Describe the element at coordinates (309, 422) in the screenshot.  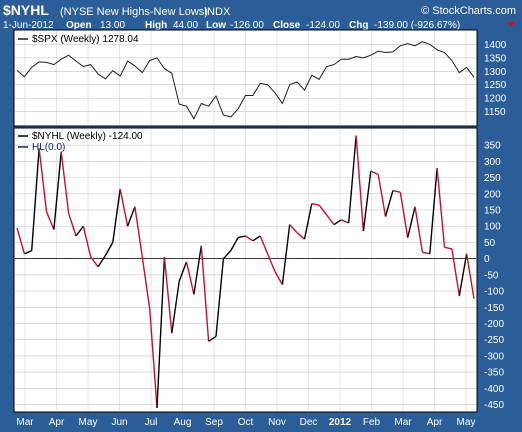
I see `x-tick-label: Dec` at that location.